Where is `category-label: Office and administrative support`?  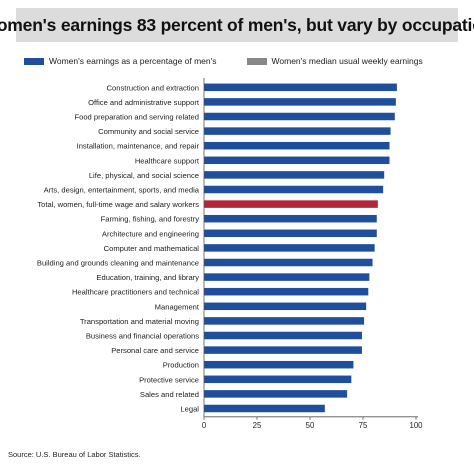 category-label: Office and administrative support is located at coordinates (144, 102).